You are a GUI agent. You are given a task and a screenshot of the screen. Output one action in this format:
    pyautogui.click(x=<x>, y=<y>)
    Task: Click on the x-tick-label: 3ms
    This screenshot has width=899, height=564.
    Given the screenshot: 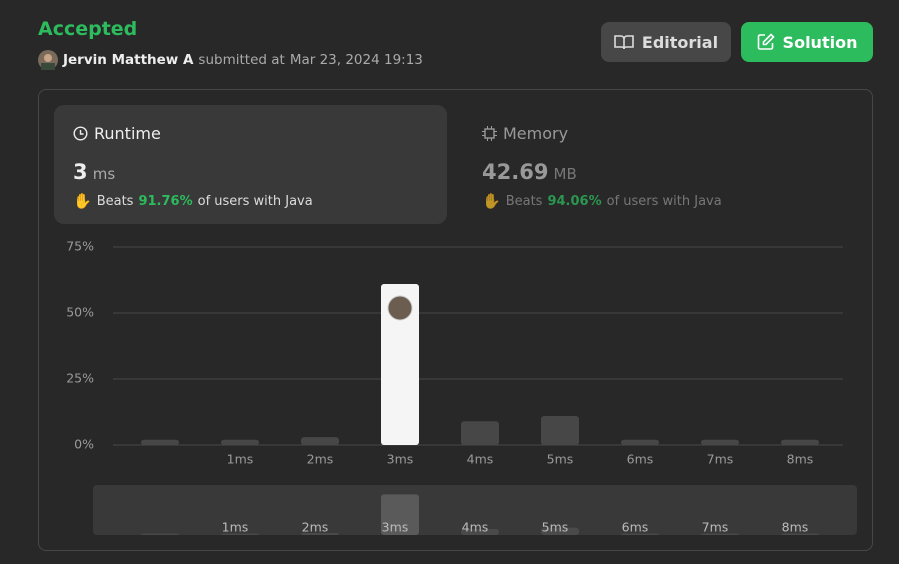 What is the action you would take?
    pyautogui.click(x=400, y=459)
    